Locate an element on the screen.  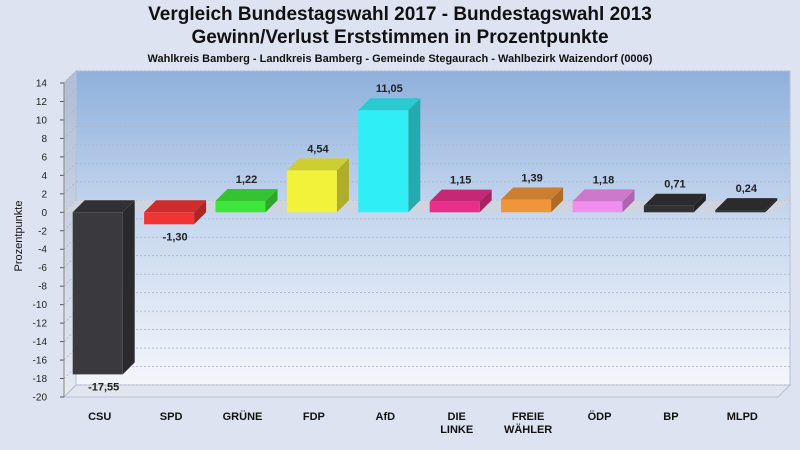
x-tick-label: SPD is located at coordinates (171, 417).